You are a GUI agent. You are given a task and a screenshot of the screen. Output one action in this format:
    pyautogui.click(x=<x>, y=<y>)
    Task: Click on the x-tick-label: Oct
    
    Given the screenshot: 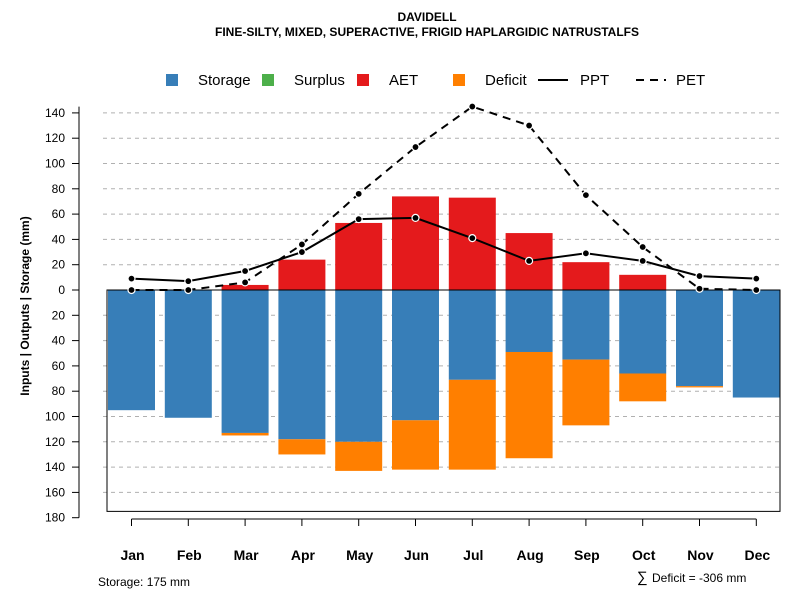 What is the action you would take?
    pyautogui.click(x=644, y=555)
    